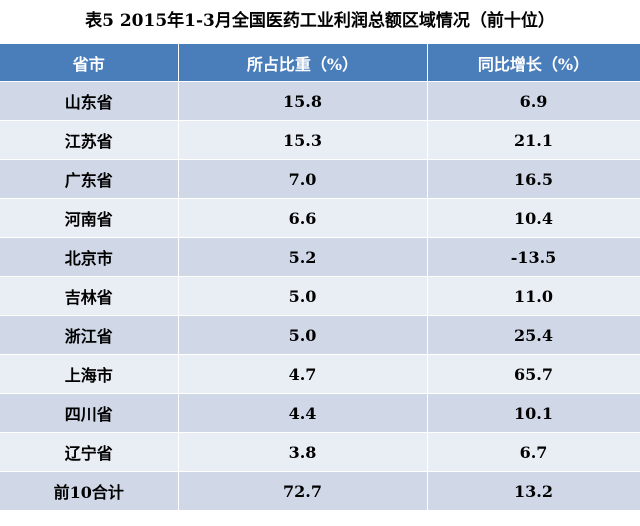 The height and width of the screenshot is (526, 640). I want to click on table-cell: 4.7, so click(303, 374).